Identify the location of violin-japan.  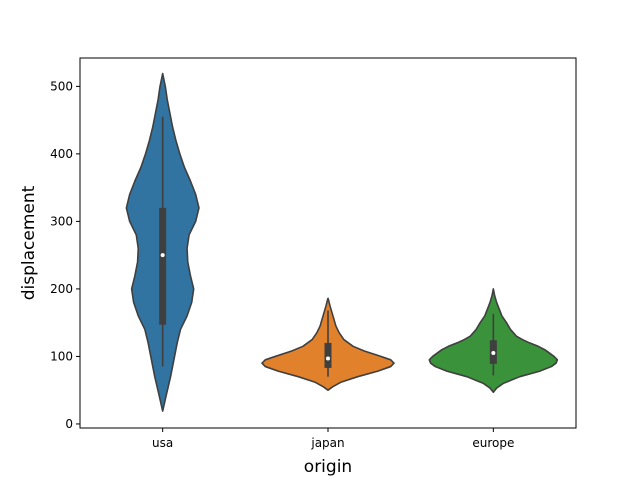
(328, 344).